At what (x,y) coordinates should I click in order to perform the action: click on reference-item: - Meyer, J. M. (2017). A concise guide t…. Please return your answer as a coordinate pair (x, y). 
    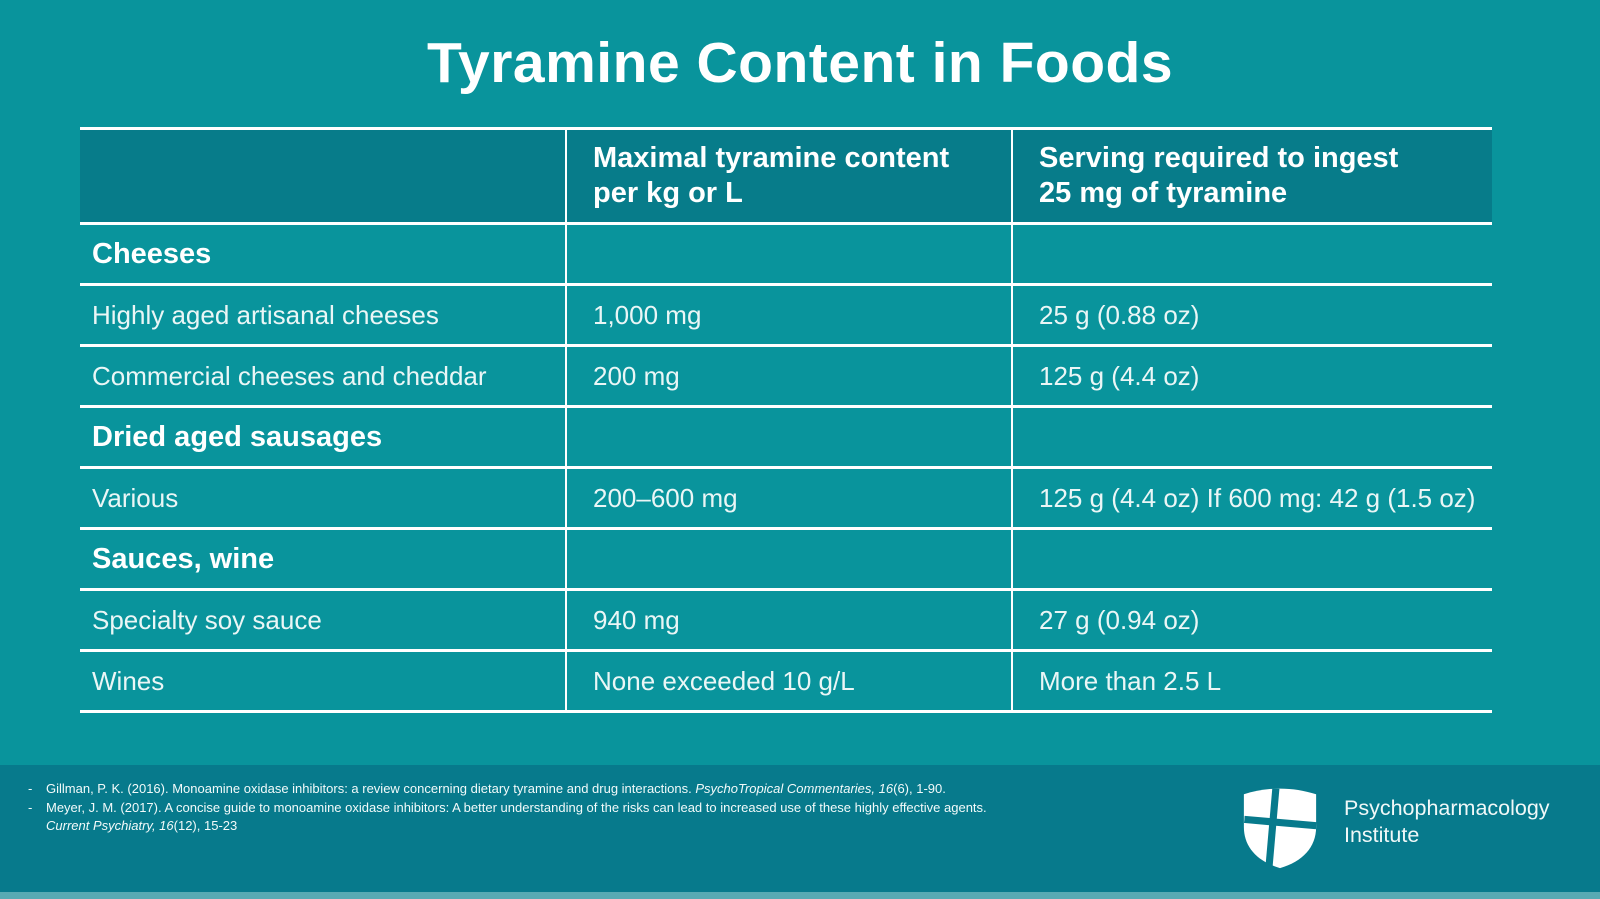
    Looking at the image, I should click on (510, 817).